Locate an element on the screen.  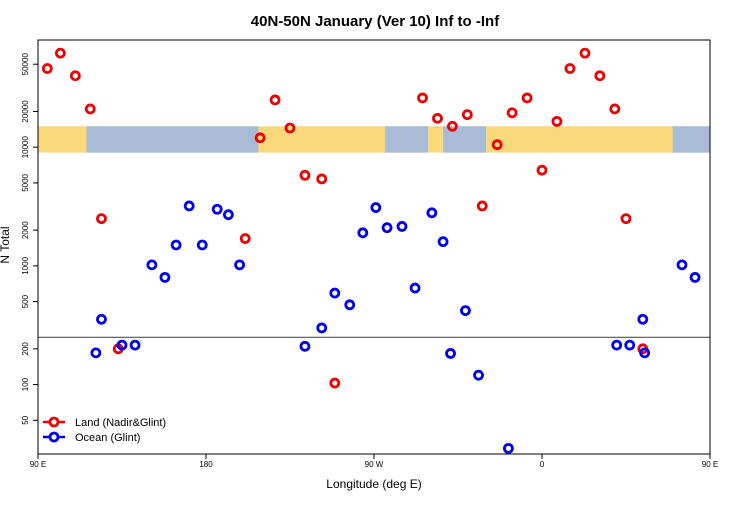
x-tick-label: 0 is located at coordinates (542, 464).